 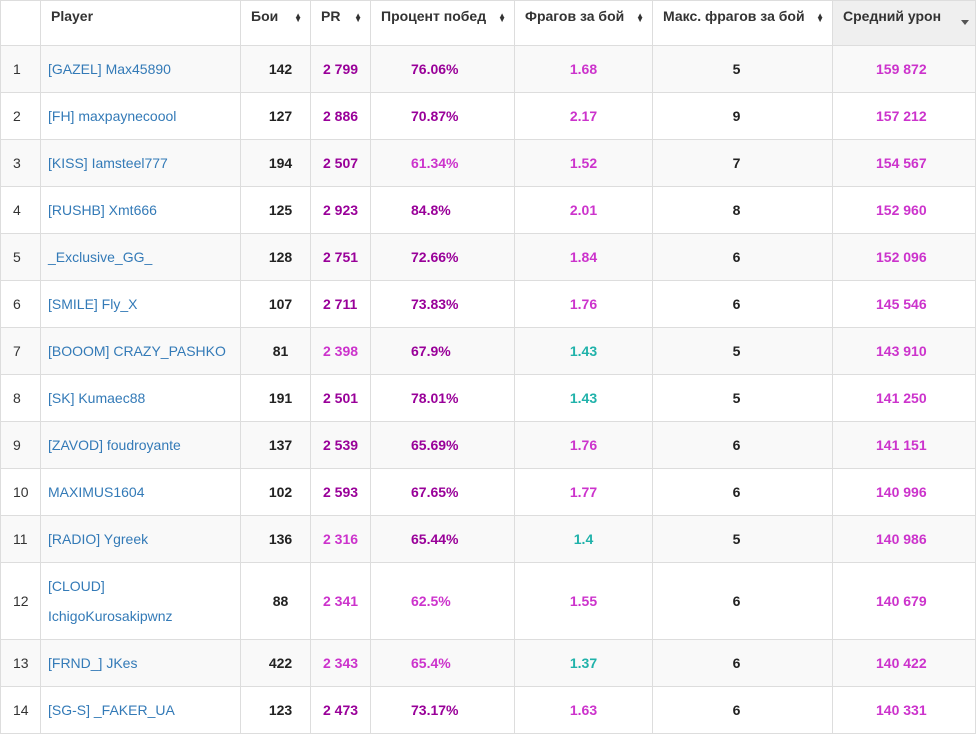 What do you see at coordinates (20, 69) in the screenshot?
I see `row-number: 1` at bounding box center [20, 69].